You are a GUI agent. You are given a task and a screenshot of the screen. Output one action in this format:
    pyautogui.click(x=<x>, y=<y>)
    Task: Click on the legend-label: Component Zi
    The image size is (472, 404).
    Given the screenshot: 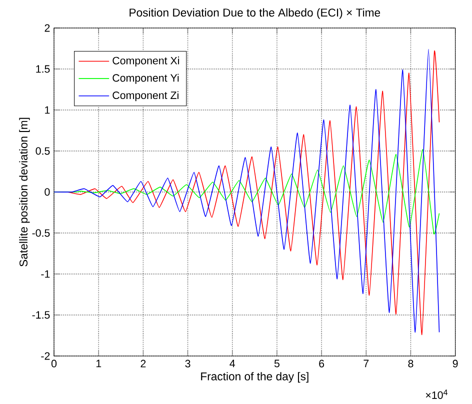 What is the action you would take?
    pyautogui.click(x=145, y=96)
    